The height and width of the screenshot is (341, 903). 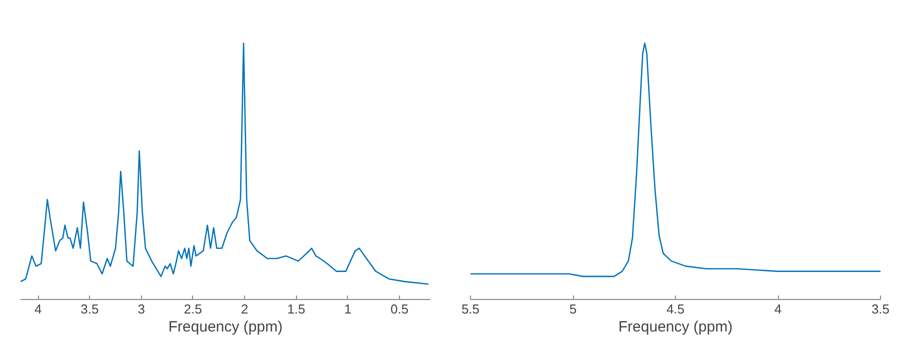 What do you see at coordinates (470, 309) in the screenshot?
I see `x-tick-label: 5.5` at bounding box center [470, 309].